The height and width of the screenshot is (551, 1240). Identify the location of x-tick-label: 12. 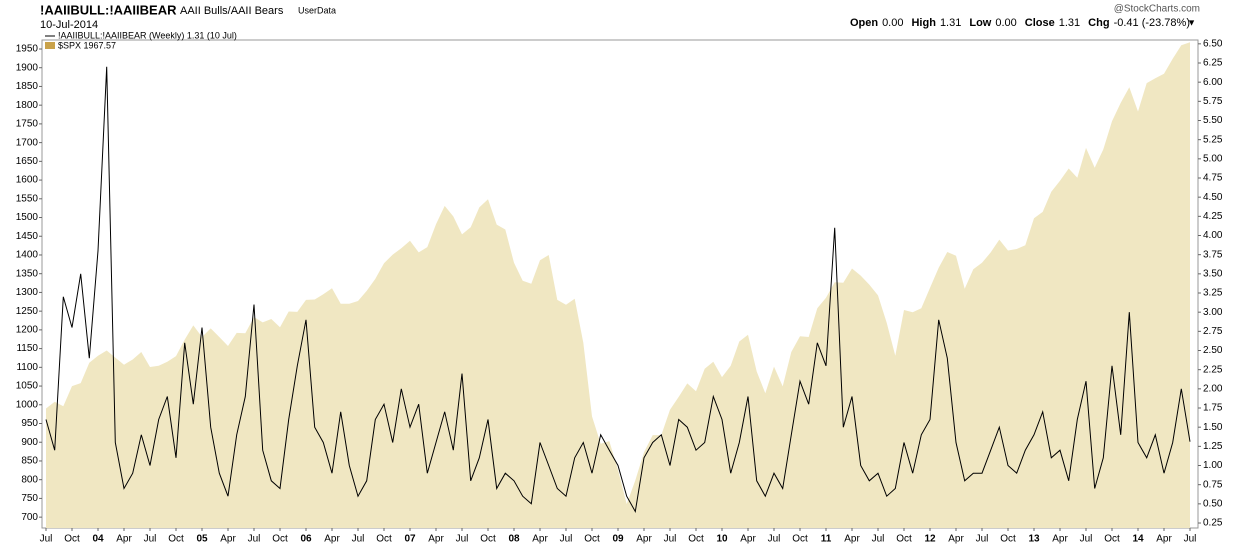
(930, 539).